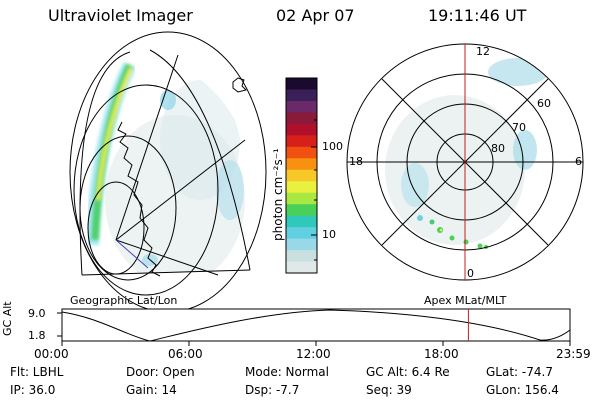 The image size is (600, 400). What do you see at coordinates (470, 273) in the screenshot?
I see `mlt-label-0: 0` at bounding box center [470, 273].